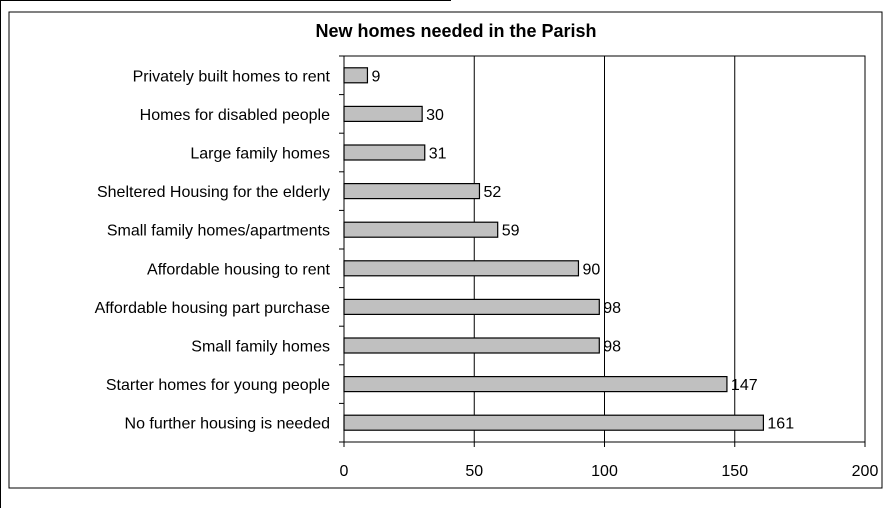 Image resolution: width=893 pixels, height=508 pixels. What do you see at coordinates (591, 269) in the screenshot?
I see `data-label: 90` at bounding box center [591, 269].